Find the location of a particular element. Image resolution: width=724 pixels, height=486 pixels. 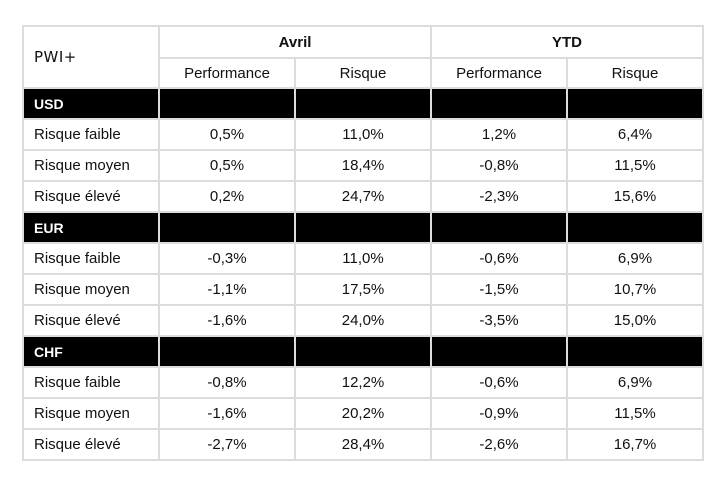

table-row: Risque faible 0,5% 11,0% 1,2% 6,4% is located at coordinates (363, 134).